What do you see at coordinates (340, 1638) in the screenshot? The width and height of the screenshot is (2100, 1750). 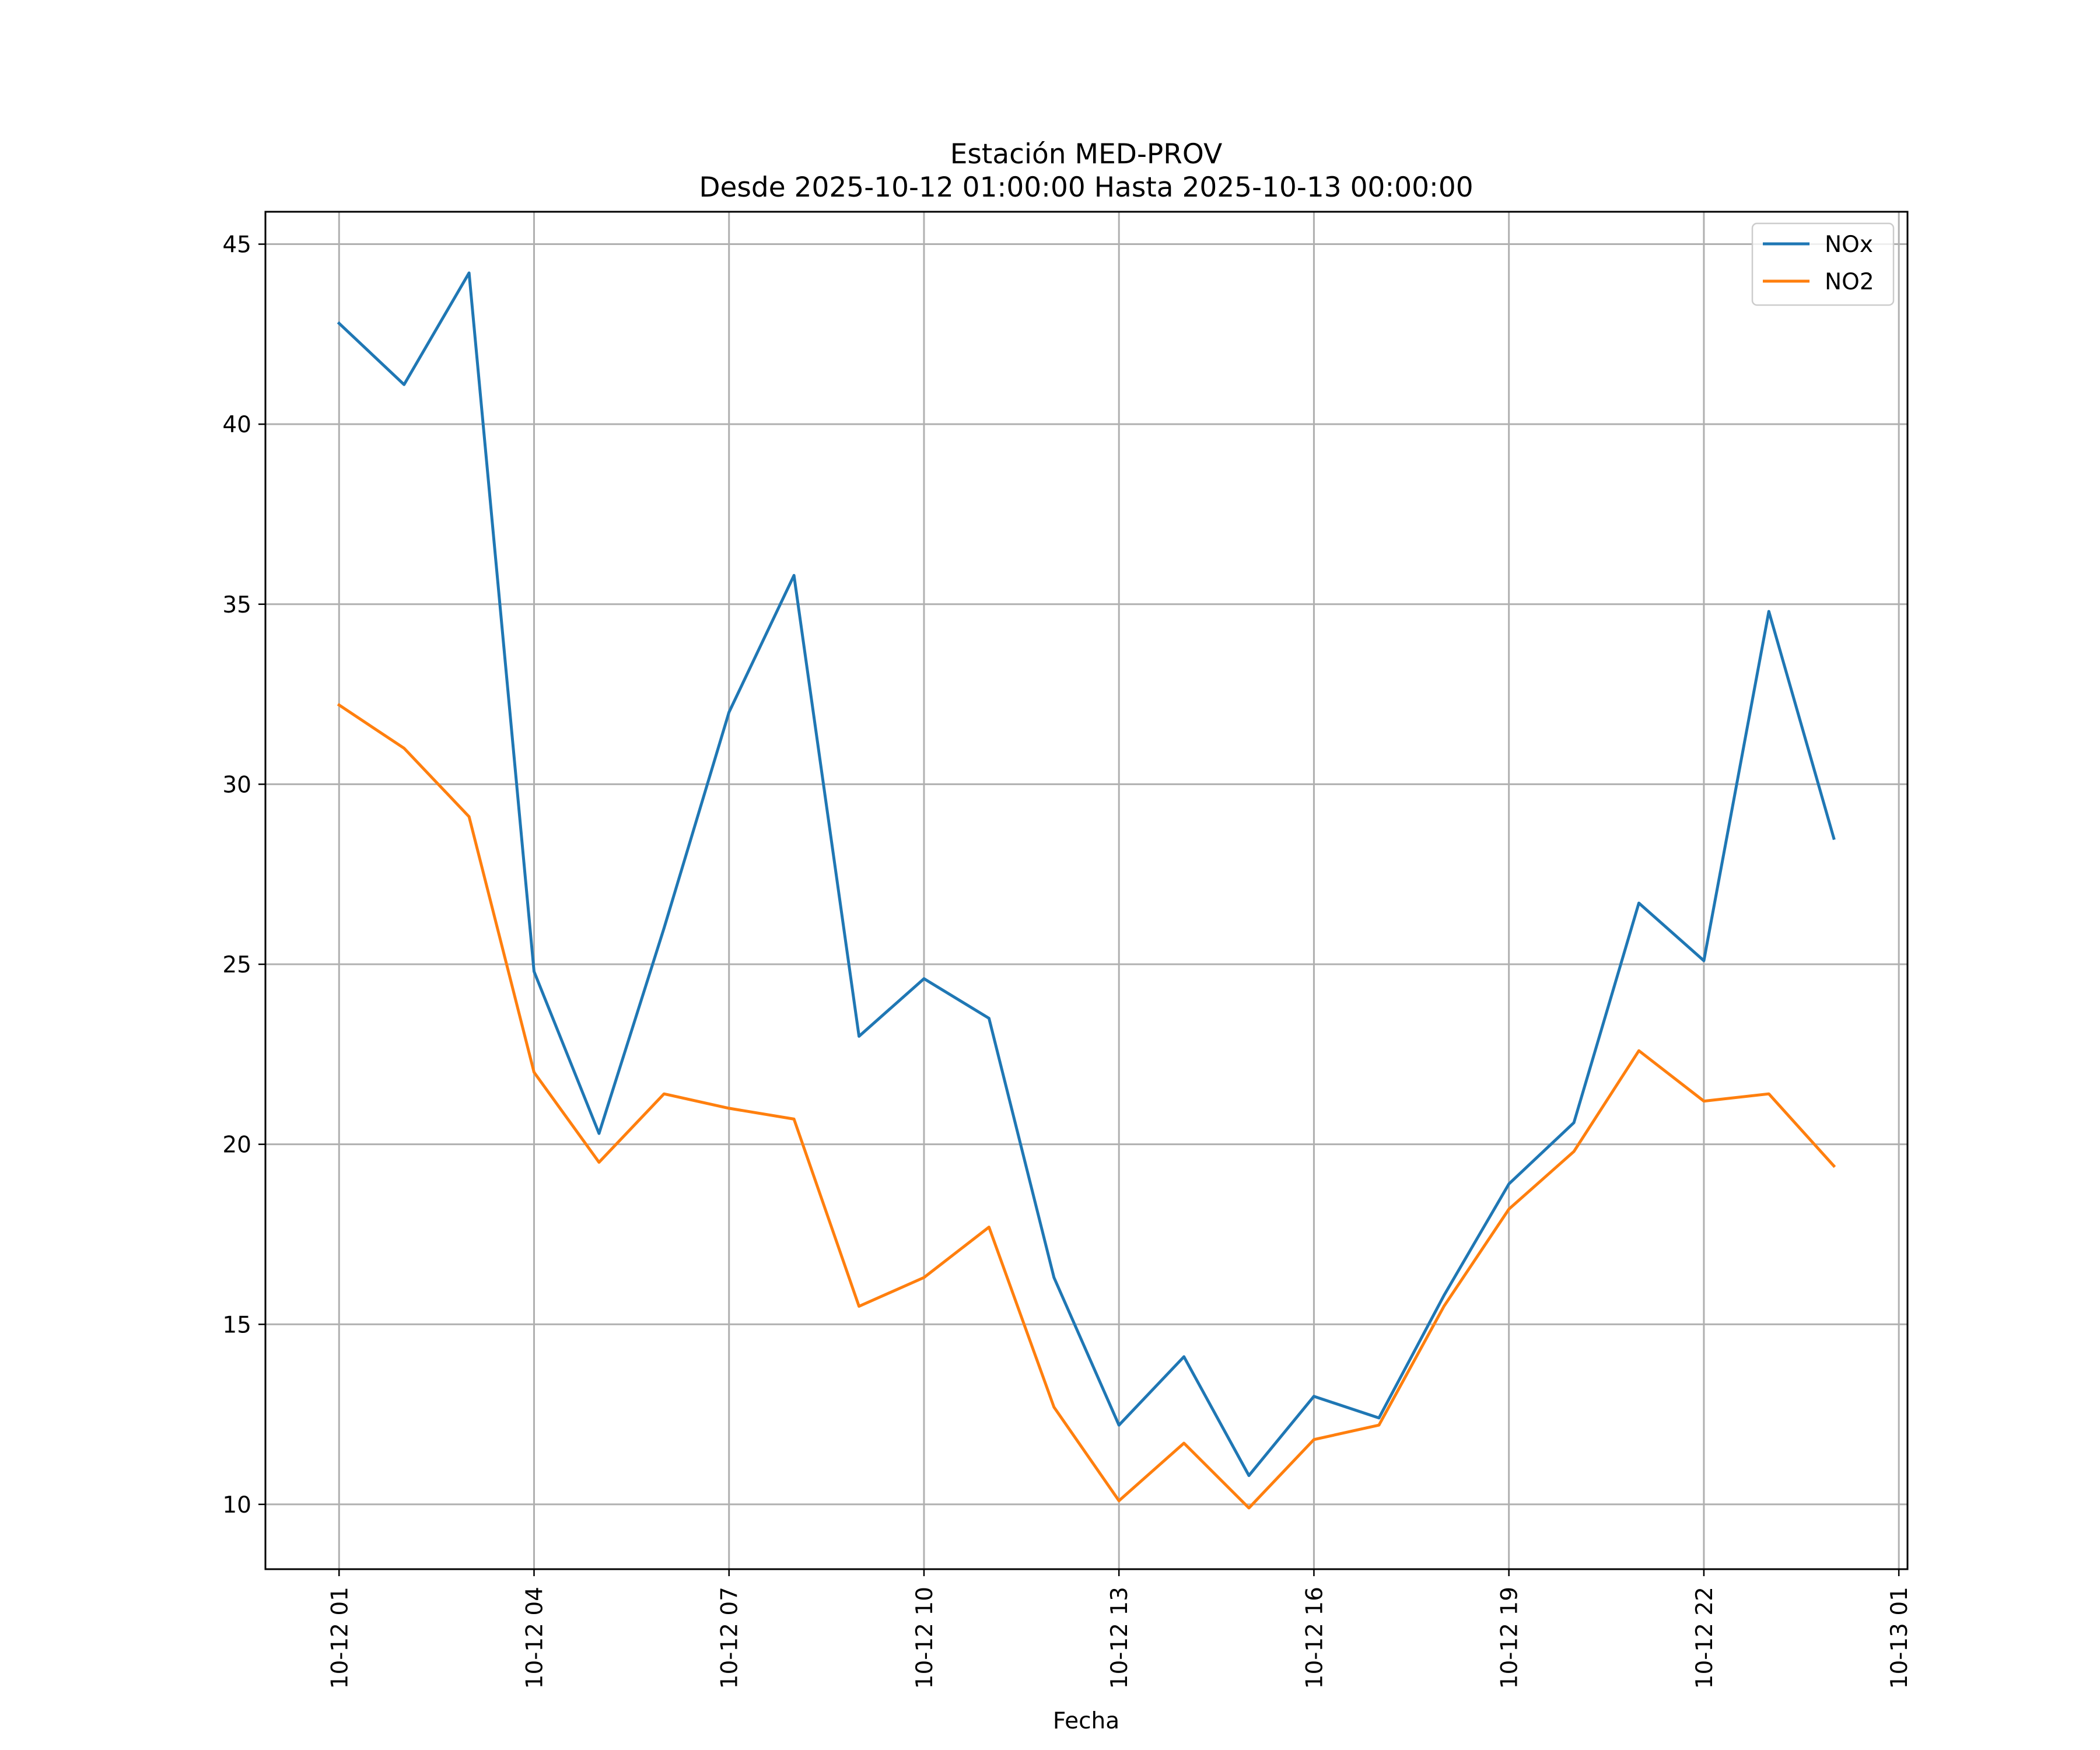 I see `x-tick-label: 10-12 01` at bounding box center [340, 1638].